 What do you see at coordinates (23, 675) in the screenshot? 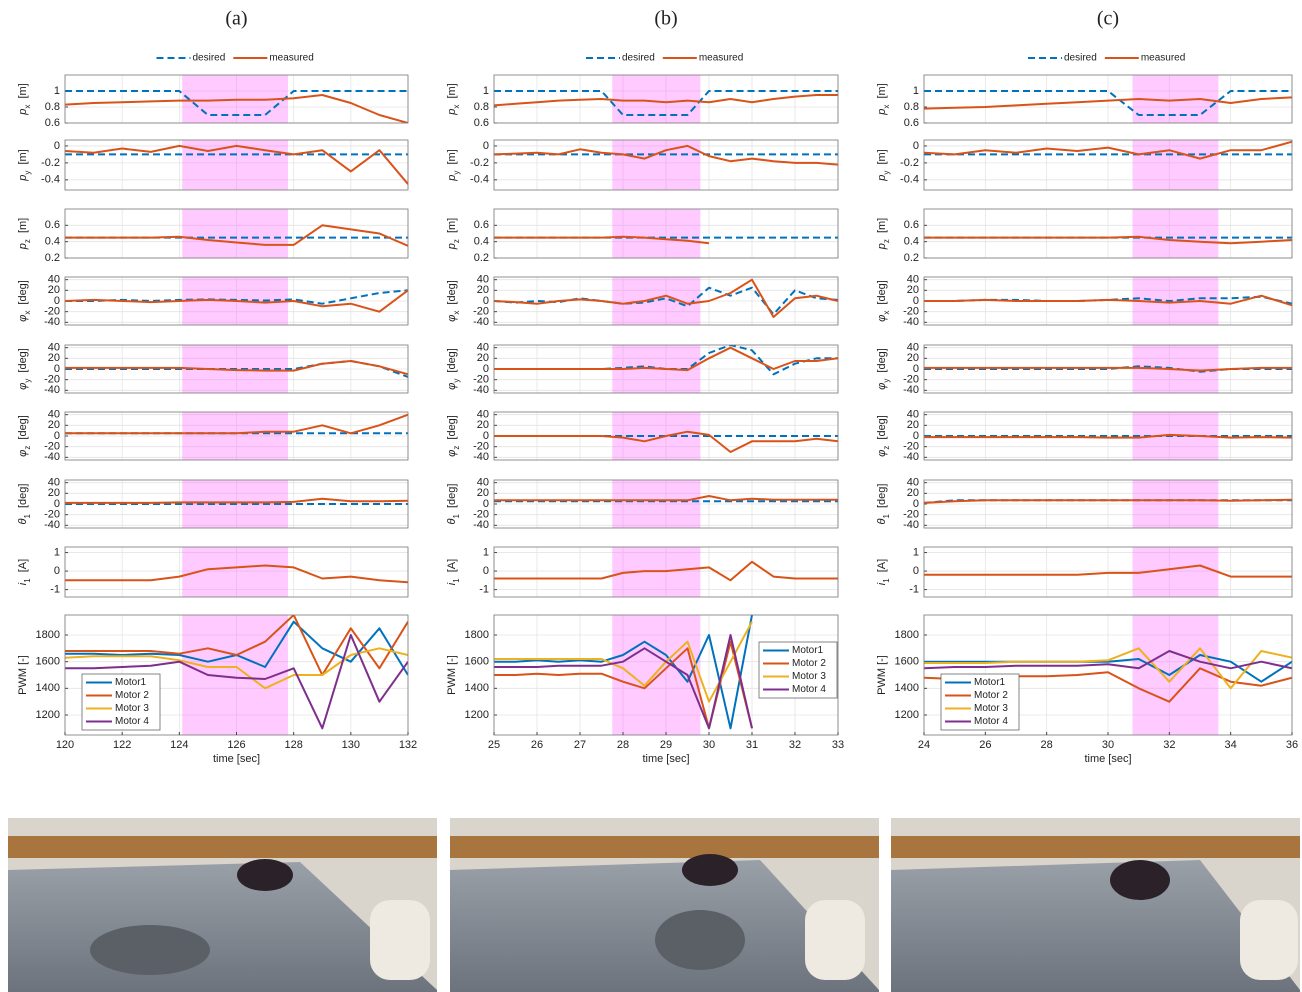
I see `y-axis-label: PWM [-]` at bounding box center [23, 675].